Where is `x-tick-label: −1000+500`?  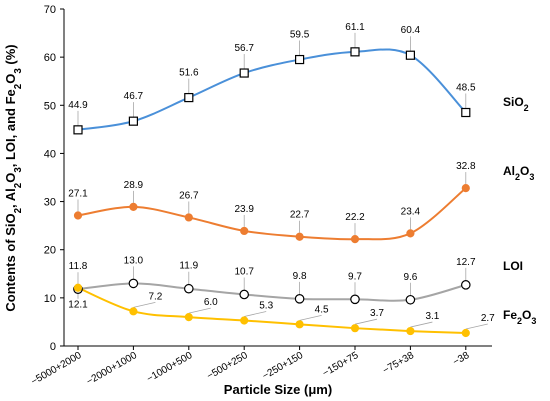
x-tick-label: −1000+500 is located at coordinates (170, 367).